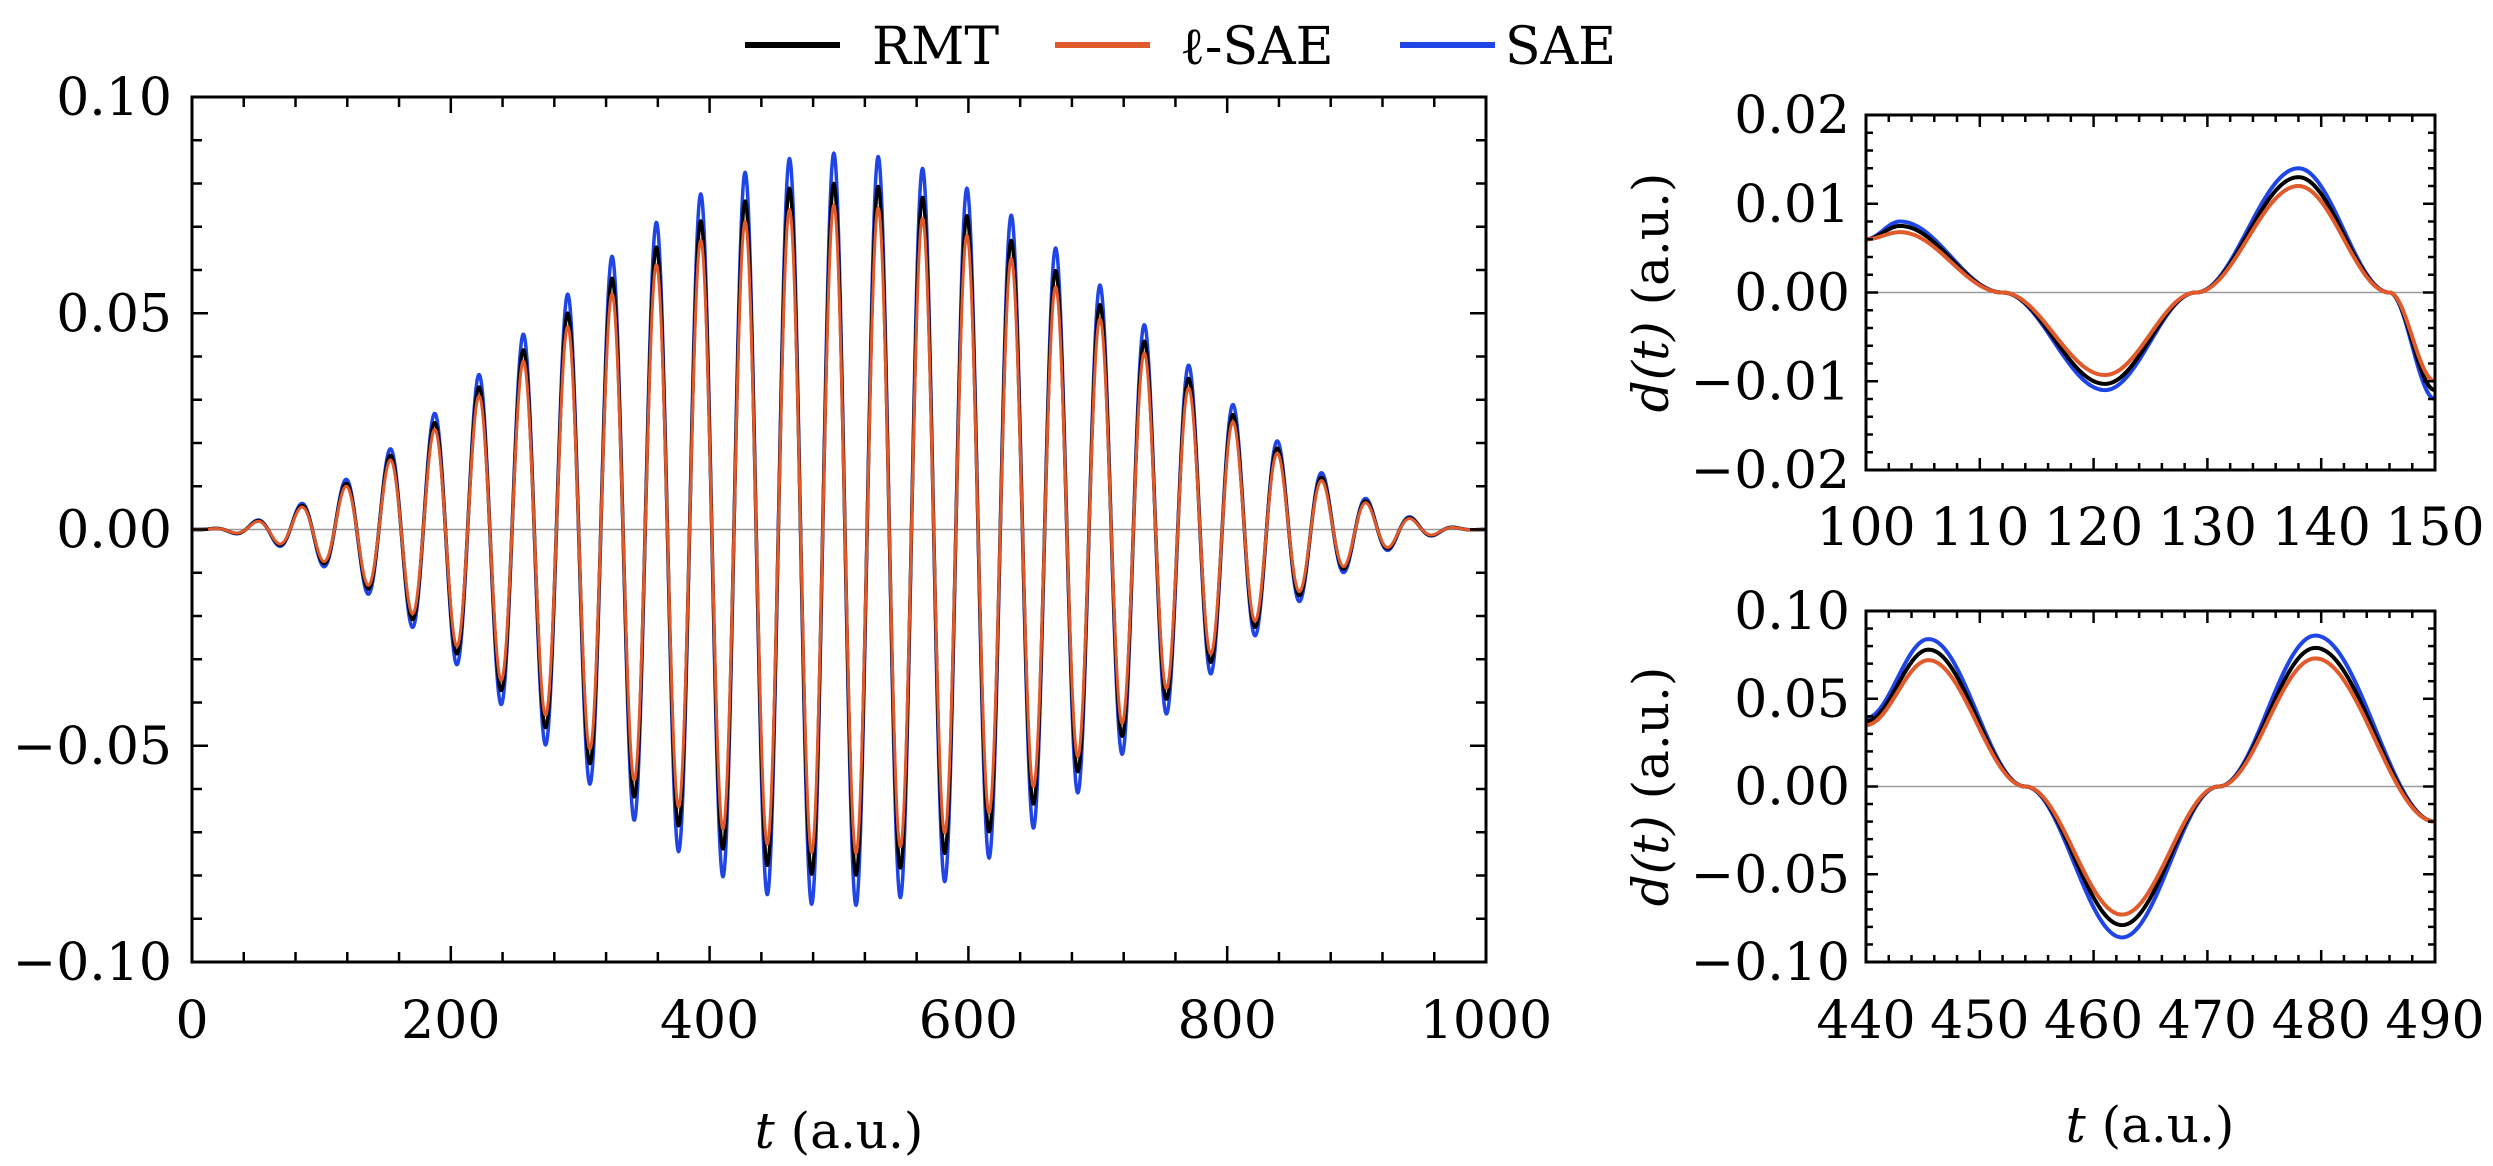 The height and width of the screenshot is (1166, 2493). Describe the element at coordinates (1865, 528) in the screenshot. I see `x-tick-label: 100` at that location.